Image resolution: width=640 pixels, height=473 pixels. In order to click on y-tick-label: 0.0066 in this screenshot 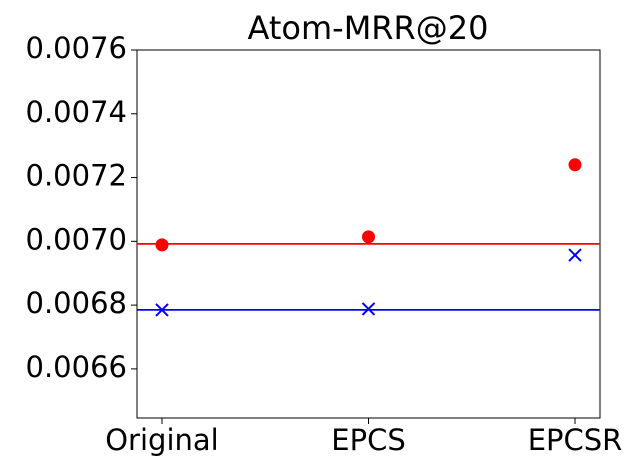, I will do `click(76, 367)`.